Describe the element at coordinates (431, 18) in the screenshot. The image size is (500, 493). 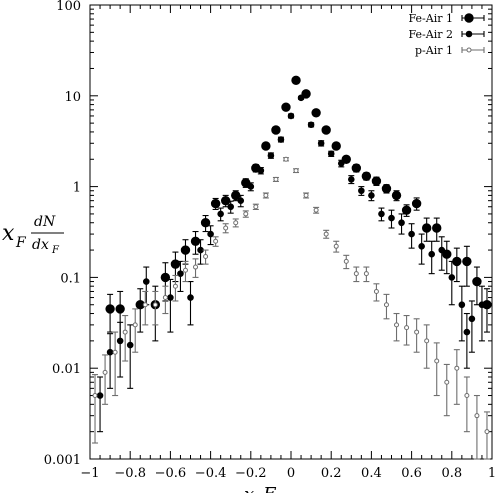
I see `legend-label-fe-air-1: Fe-Air 1` at that location.